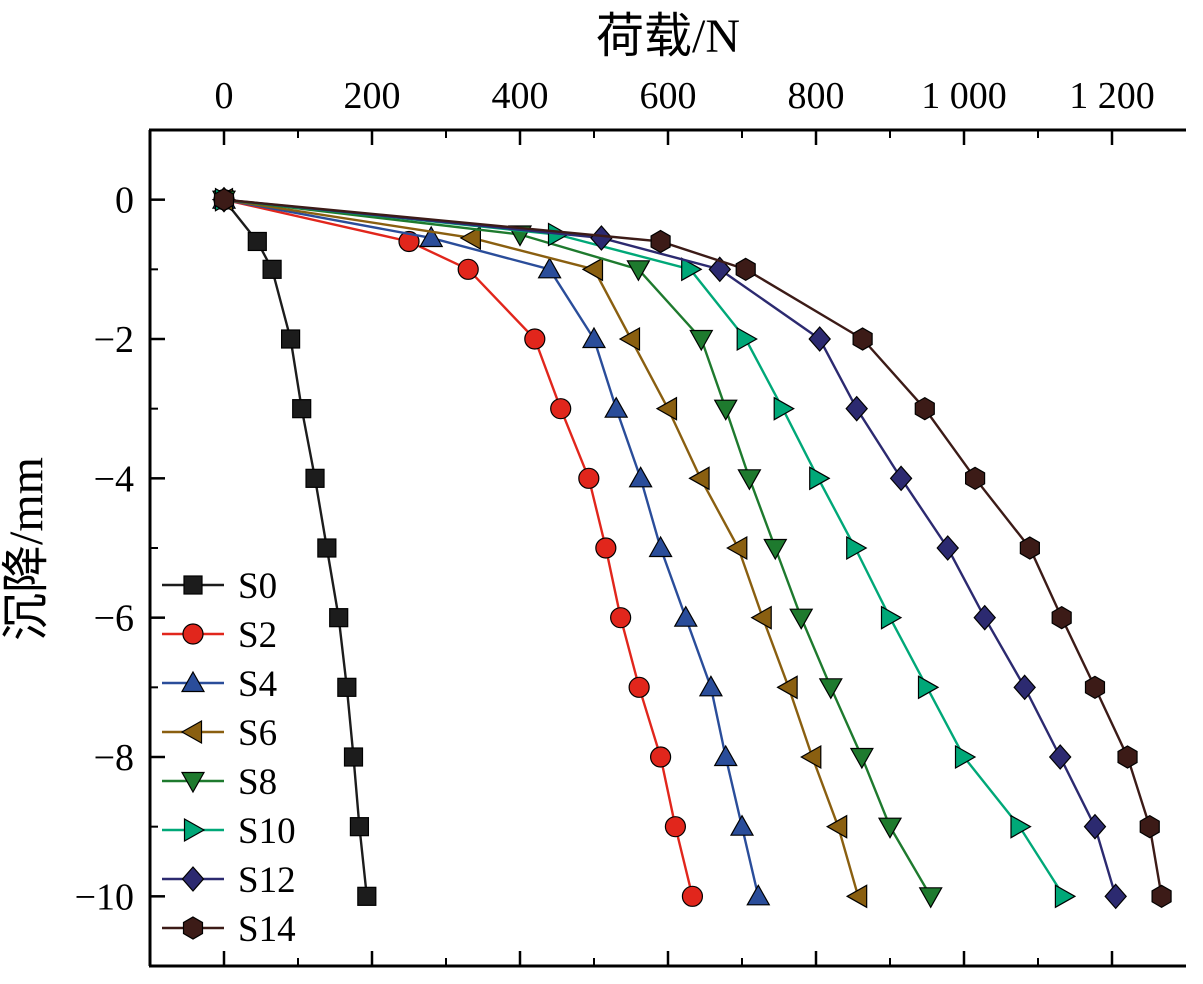 This screenshot has width=1203, height=984. What do you see at coordinates (267, 929) in the screenshot?
I see `legend-label: S14` at bounding box center [267, 929].